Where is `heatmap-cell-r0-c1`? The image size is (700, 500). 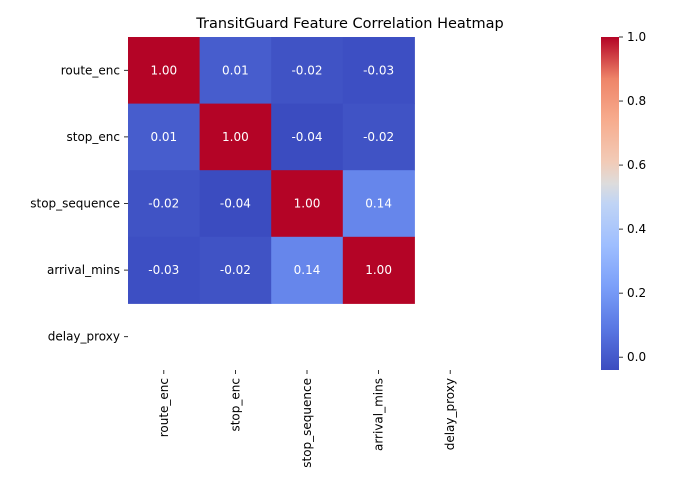 heatmap-cell-r0-c1 is located at coordinates (235, 71).